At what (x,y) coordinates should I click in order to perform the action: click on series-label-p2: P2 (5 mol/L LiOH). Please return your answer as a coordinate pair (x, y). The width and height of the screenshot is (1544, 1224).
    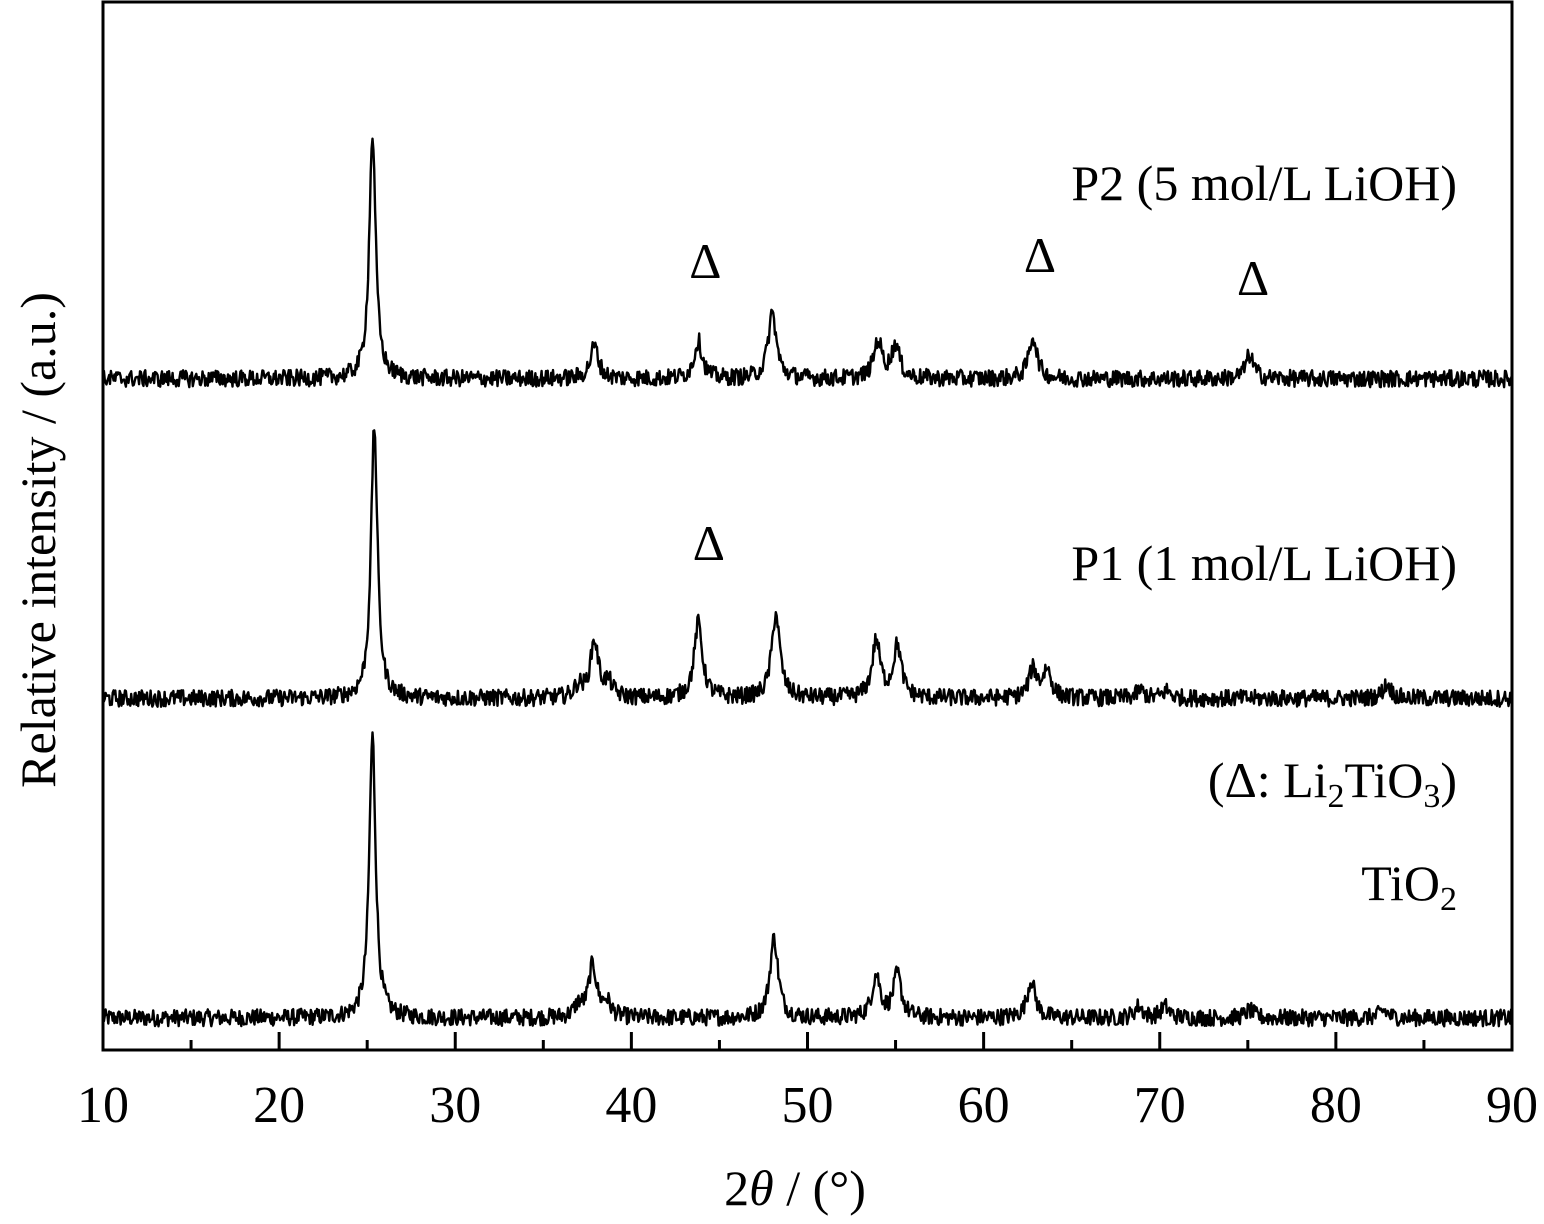
    Looking at the image, I should click on (1264, 183).